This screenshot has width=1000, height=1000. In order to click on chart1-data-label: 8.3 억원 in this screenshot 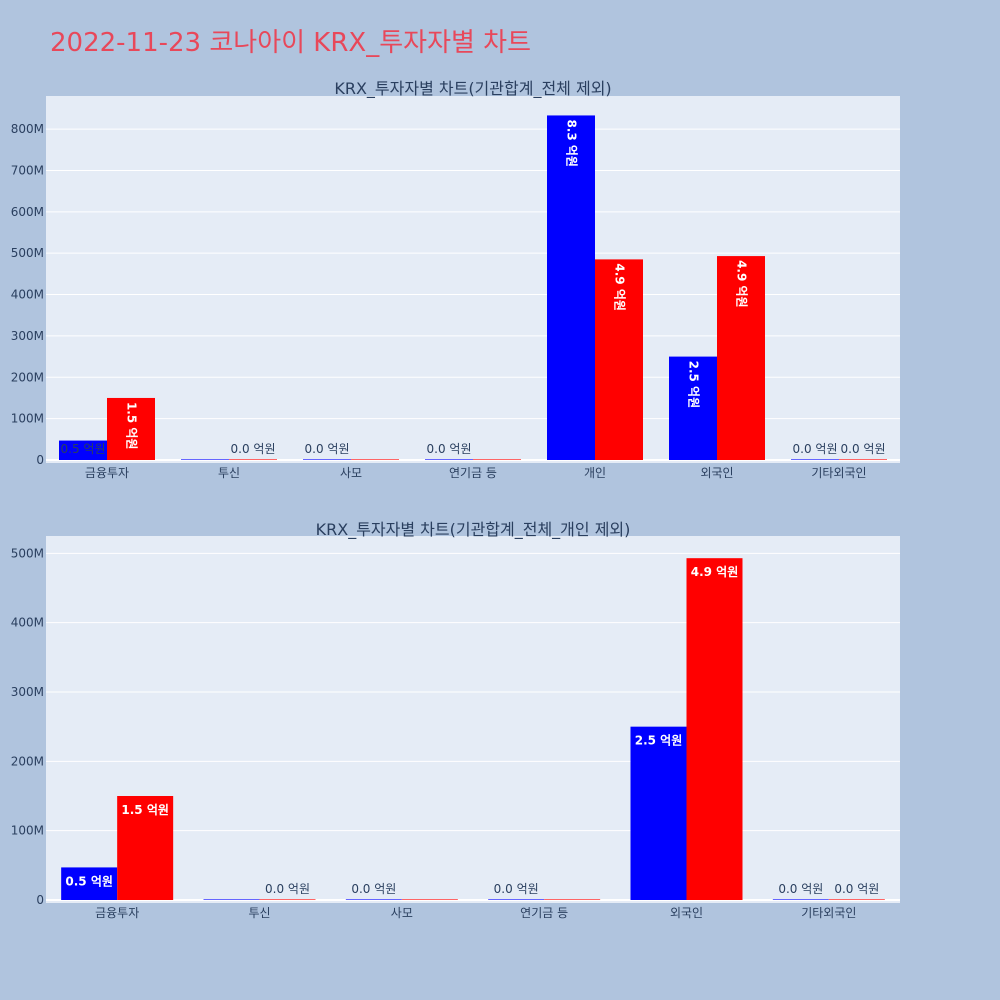, I will do `click(572, 143)`.